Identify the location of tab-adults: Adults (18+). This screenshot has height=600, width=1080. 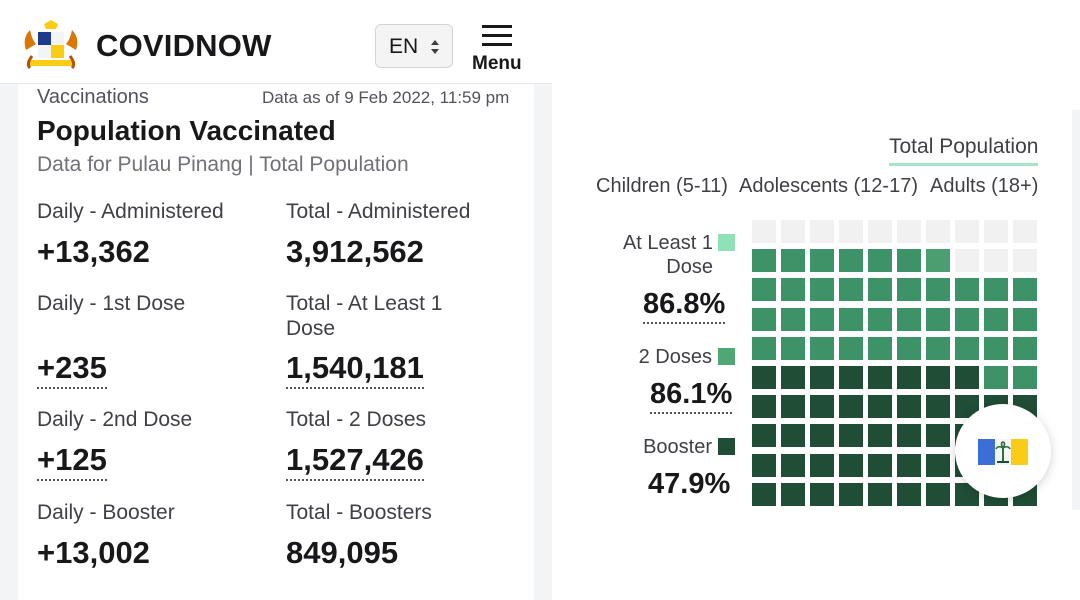
(984, 186).